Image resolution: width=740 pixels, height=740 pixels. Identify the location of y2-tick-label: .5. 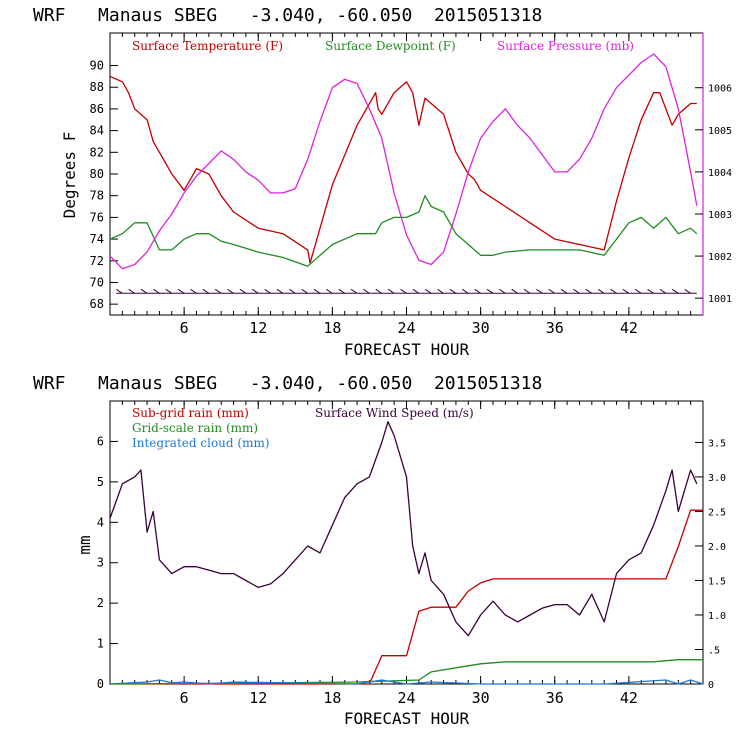
(714, 650).